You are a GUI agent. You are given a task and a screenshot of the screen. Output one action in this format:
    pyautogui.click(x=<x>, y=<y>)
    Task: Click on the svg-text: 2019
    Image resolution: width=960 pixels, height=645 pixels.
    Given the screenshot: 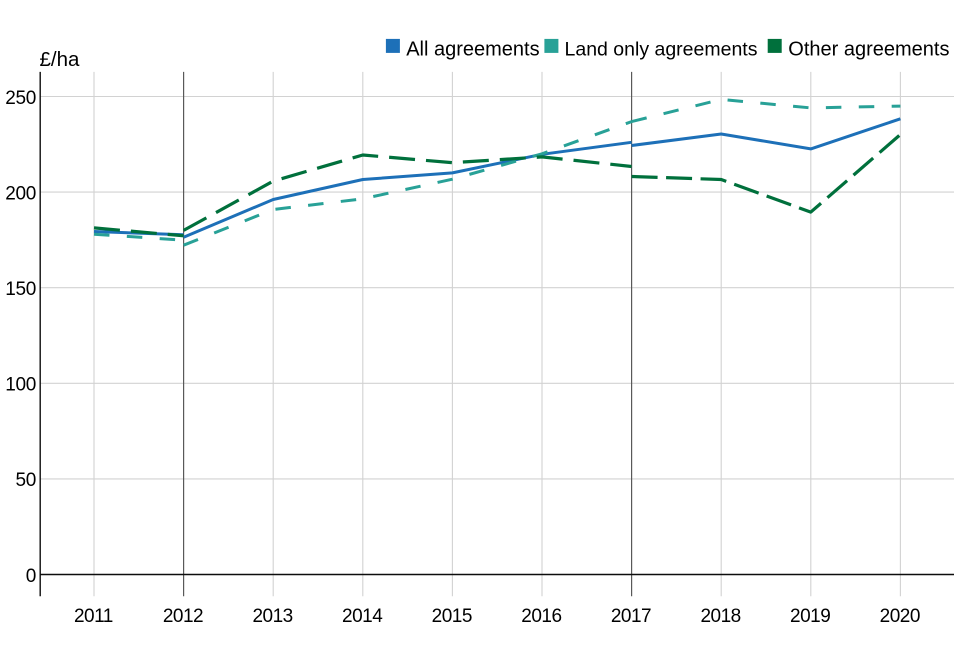 What is the action you would take?
    pyautogui.click(x=810, y=616)
    